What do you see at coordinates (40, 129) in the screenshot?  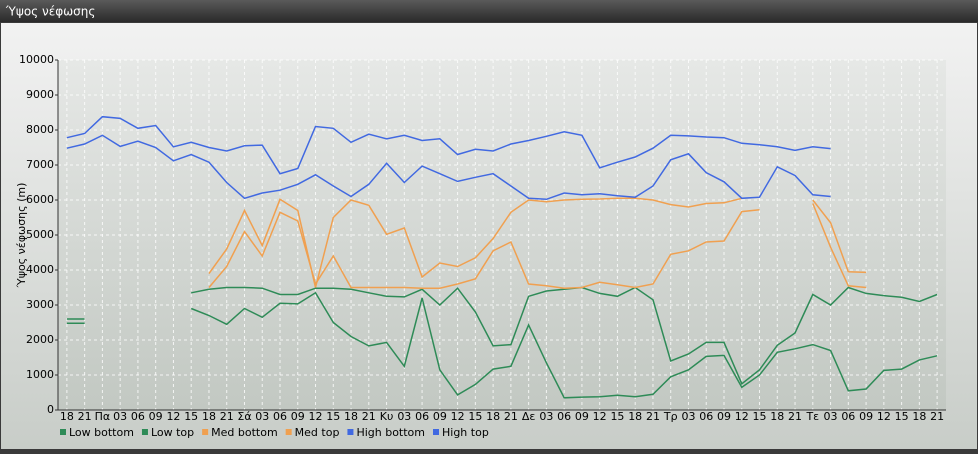 I see `y-tick-label: 8000` at bounding box center [40, 129].